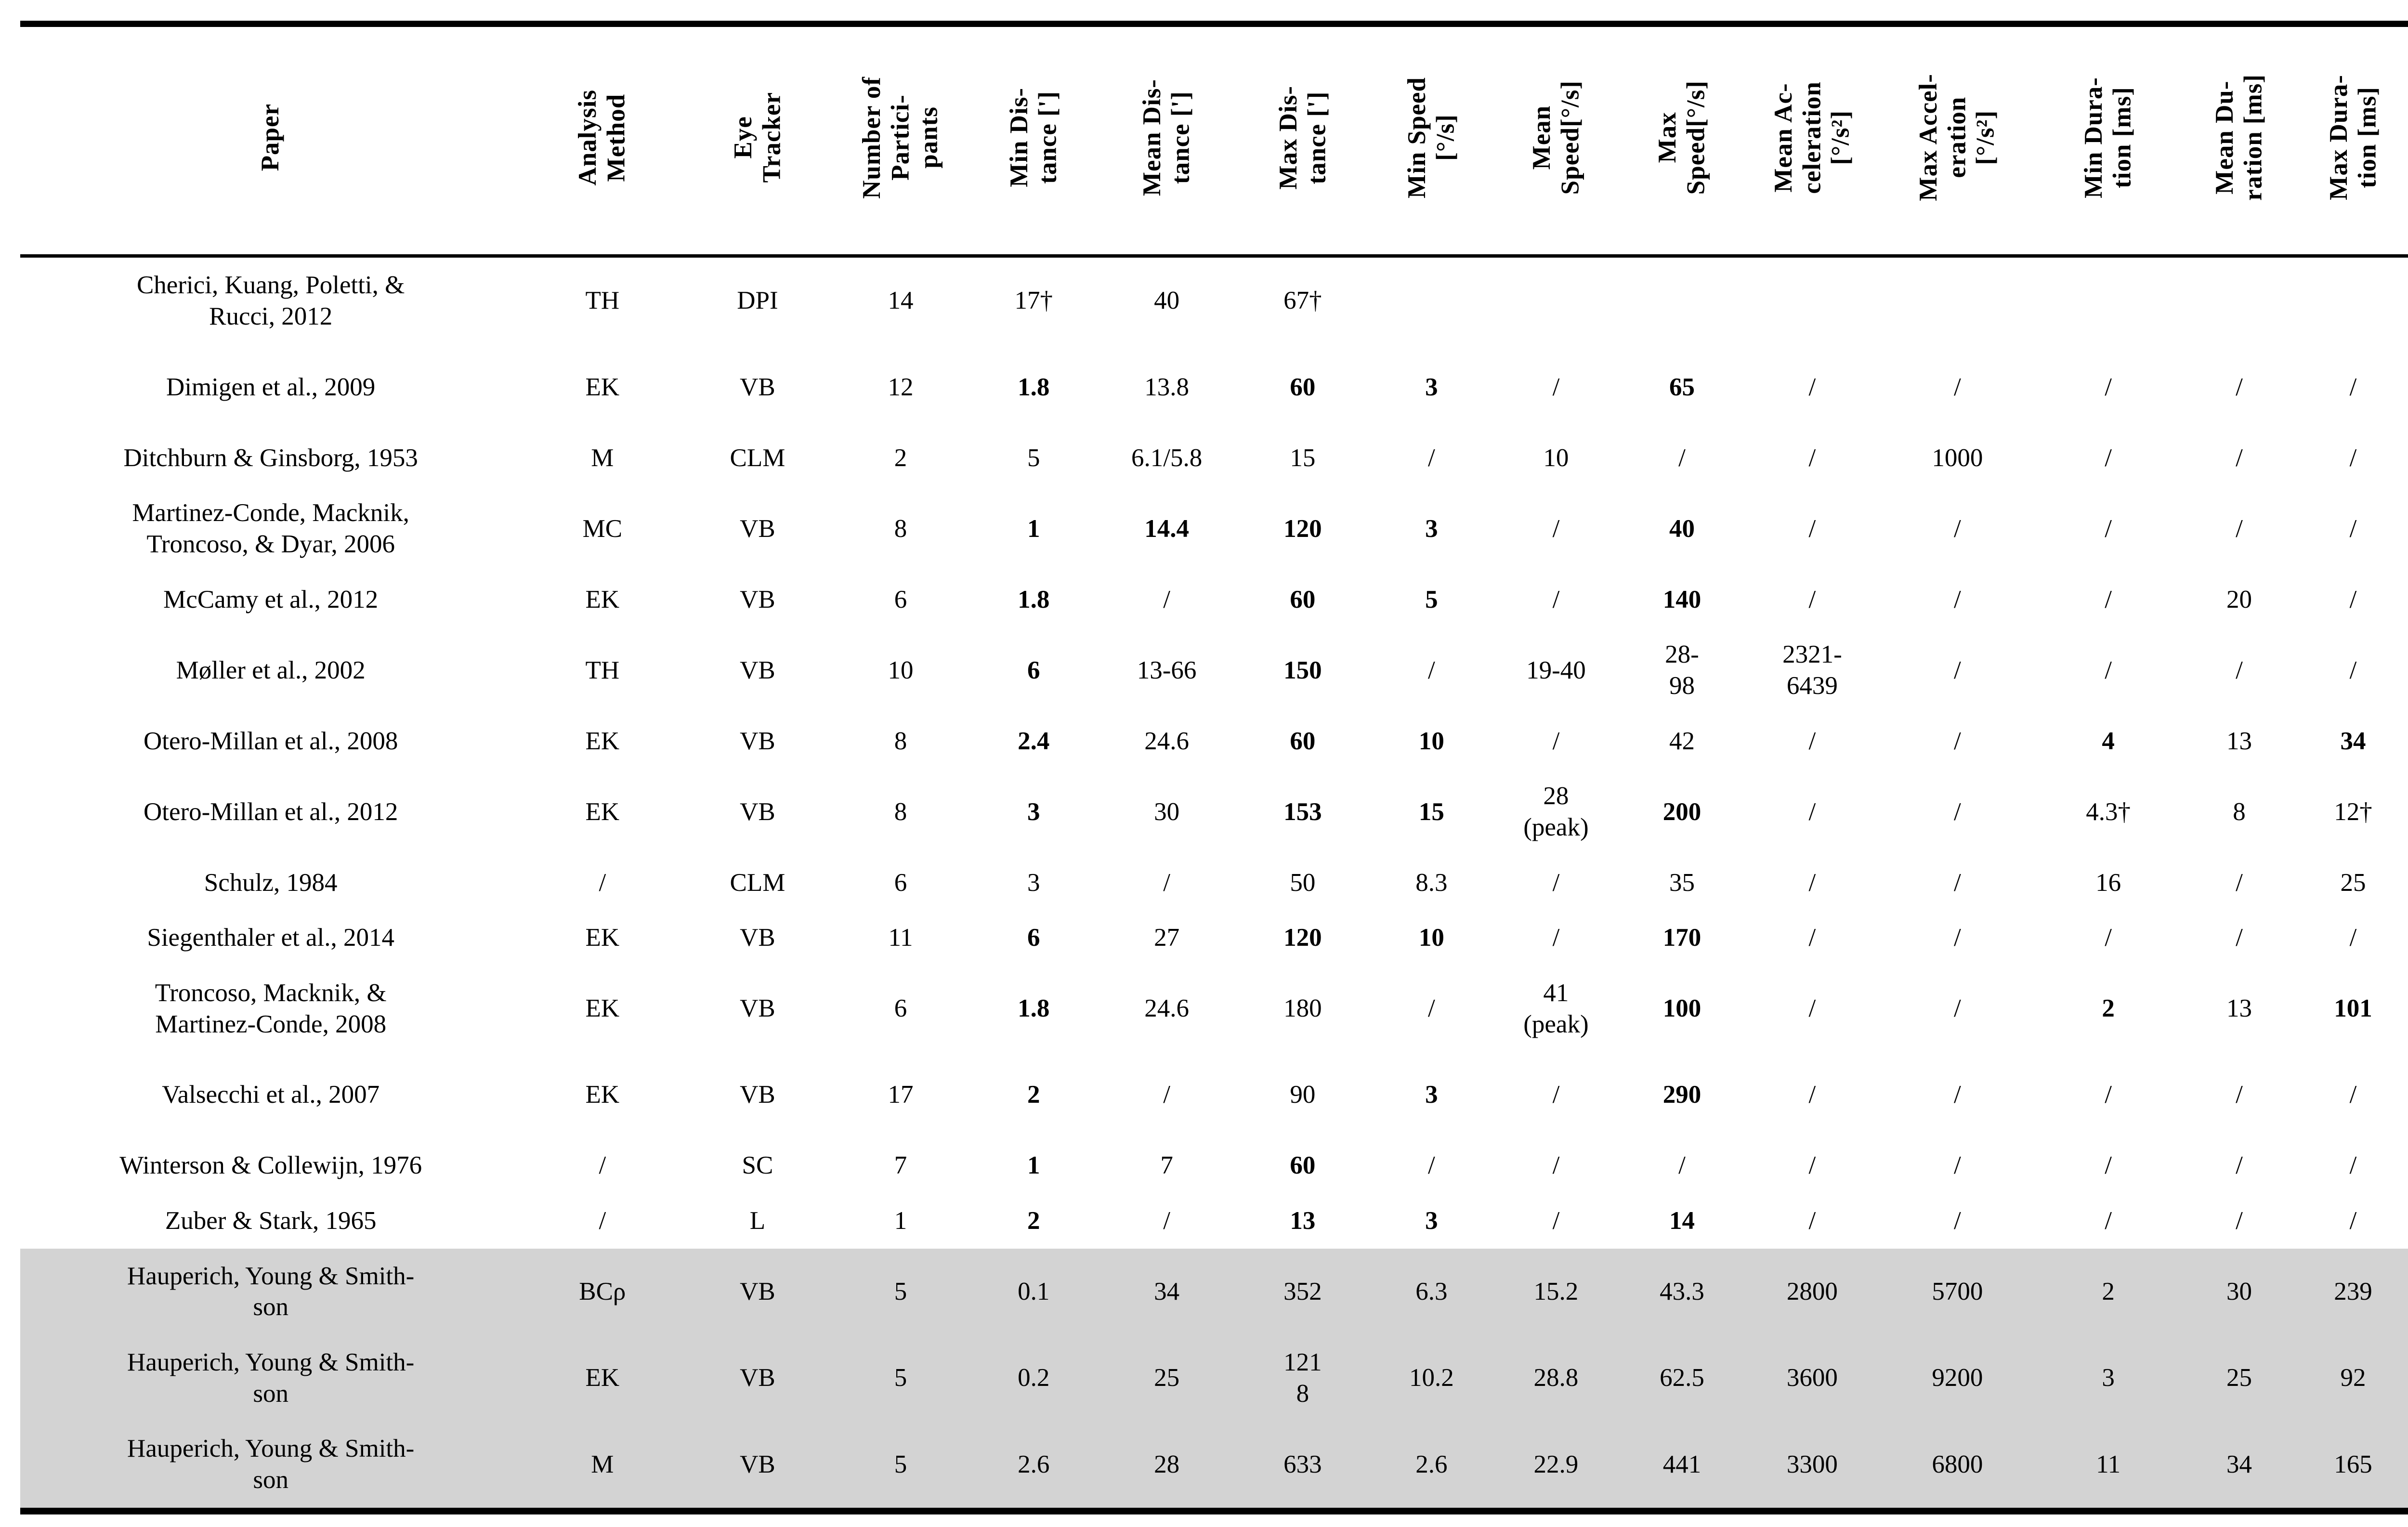  Describe the element at coordinates (1034, 1292) in the screenshot. I see `data-cell: 0.1` at that location.